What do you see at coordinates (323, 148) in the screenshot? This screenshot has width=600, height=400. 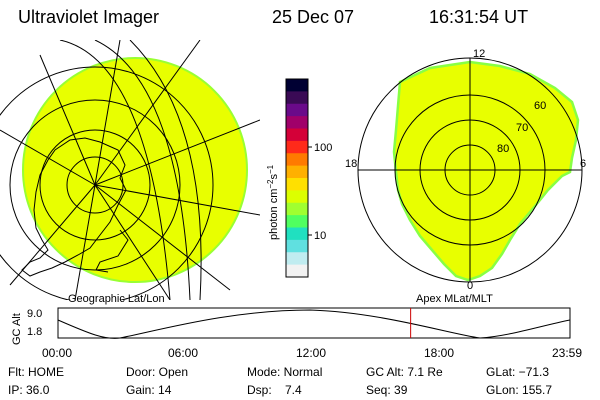 I see `colorbar-tick-100: 100` at bounding box center [323, 148].